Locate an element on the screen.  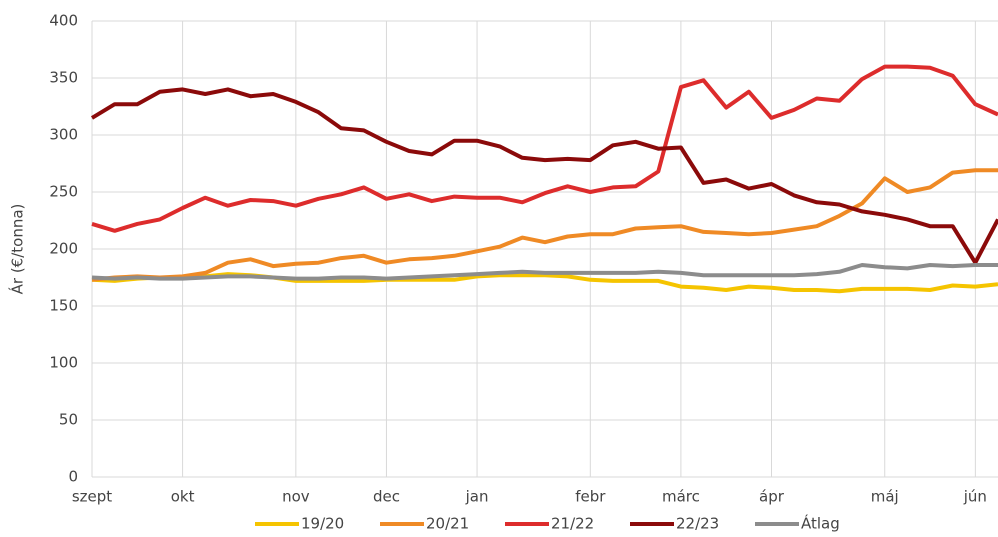
y-tick-label: 200 is located at coordinates (63, 249).